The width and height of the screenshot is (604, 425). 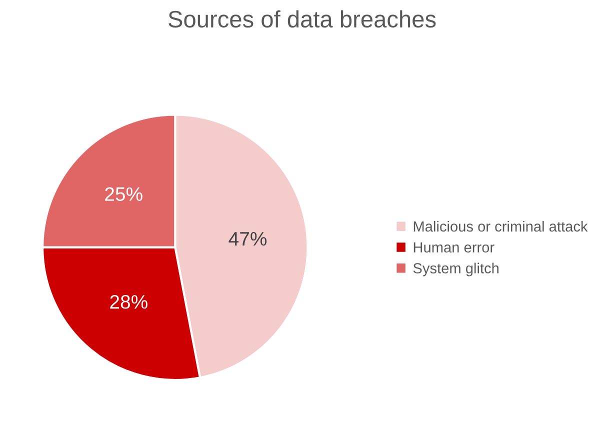 I want to click on legend-label: Human error, so click(x=454, y=247).